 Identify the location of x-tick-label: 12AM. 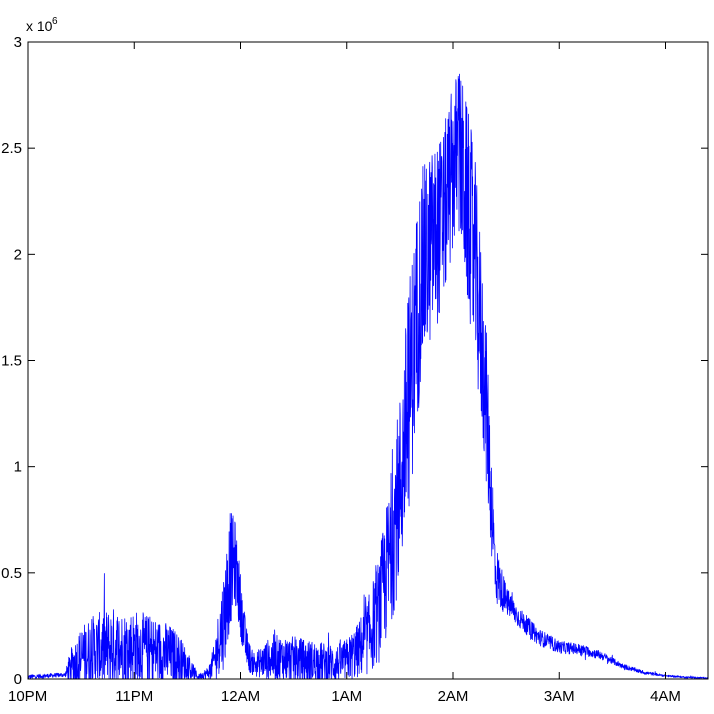
(240, 696).